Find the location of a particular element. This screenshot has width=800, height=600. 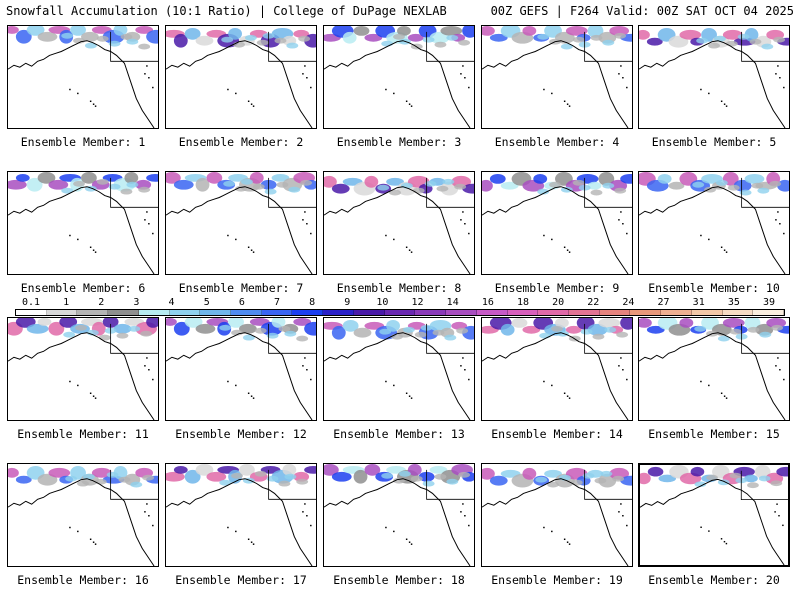

member-label: Ensemble Member: 8 is located at coordinates (399, 288).